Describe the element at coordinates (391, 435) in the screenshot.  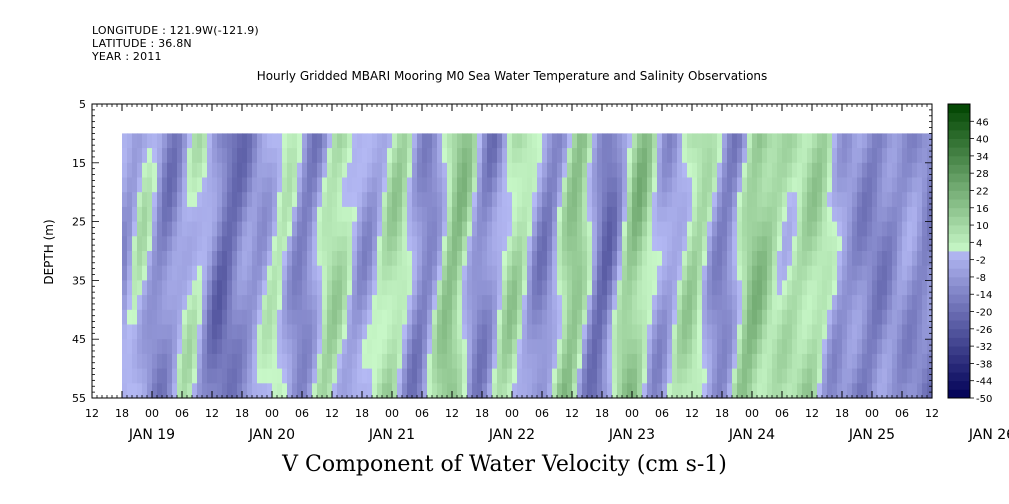
I see `x-day-label: JAN 21` at that location.